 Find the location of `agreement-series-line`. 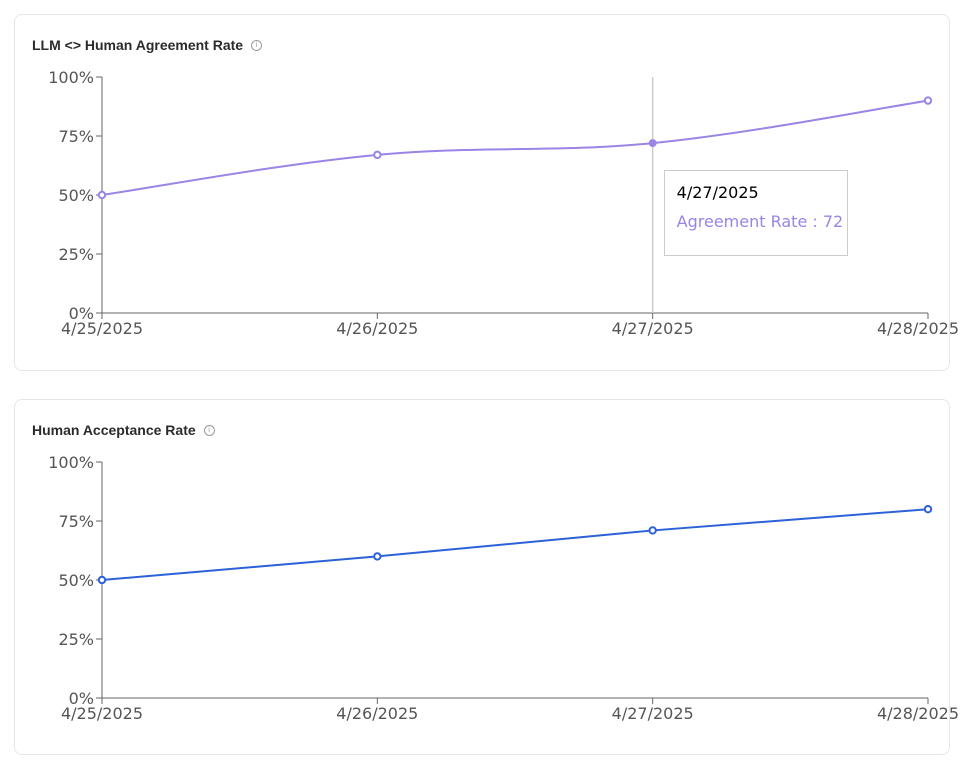

agreement-series-line is located at coordinates (515, 147).